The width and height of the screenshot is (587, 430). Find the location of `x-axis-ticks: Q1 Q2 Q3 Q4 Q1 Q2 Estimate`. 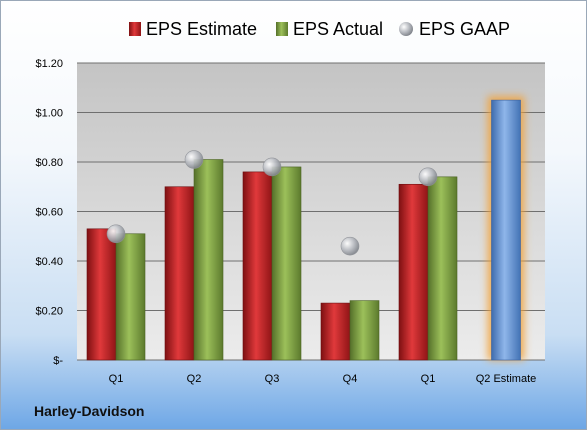

x-axis-ticks: Q1 Q2 Q3 Q4 Q1 Q2 Estimate is located at coordinates (323, 379).